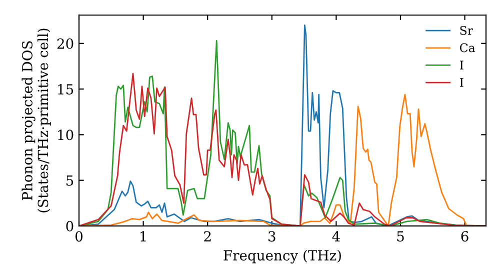 The width and height of the screenshot is (500, 280). I want to click on y-tick-label: 0, so click(70, 226).